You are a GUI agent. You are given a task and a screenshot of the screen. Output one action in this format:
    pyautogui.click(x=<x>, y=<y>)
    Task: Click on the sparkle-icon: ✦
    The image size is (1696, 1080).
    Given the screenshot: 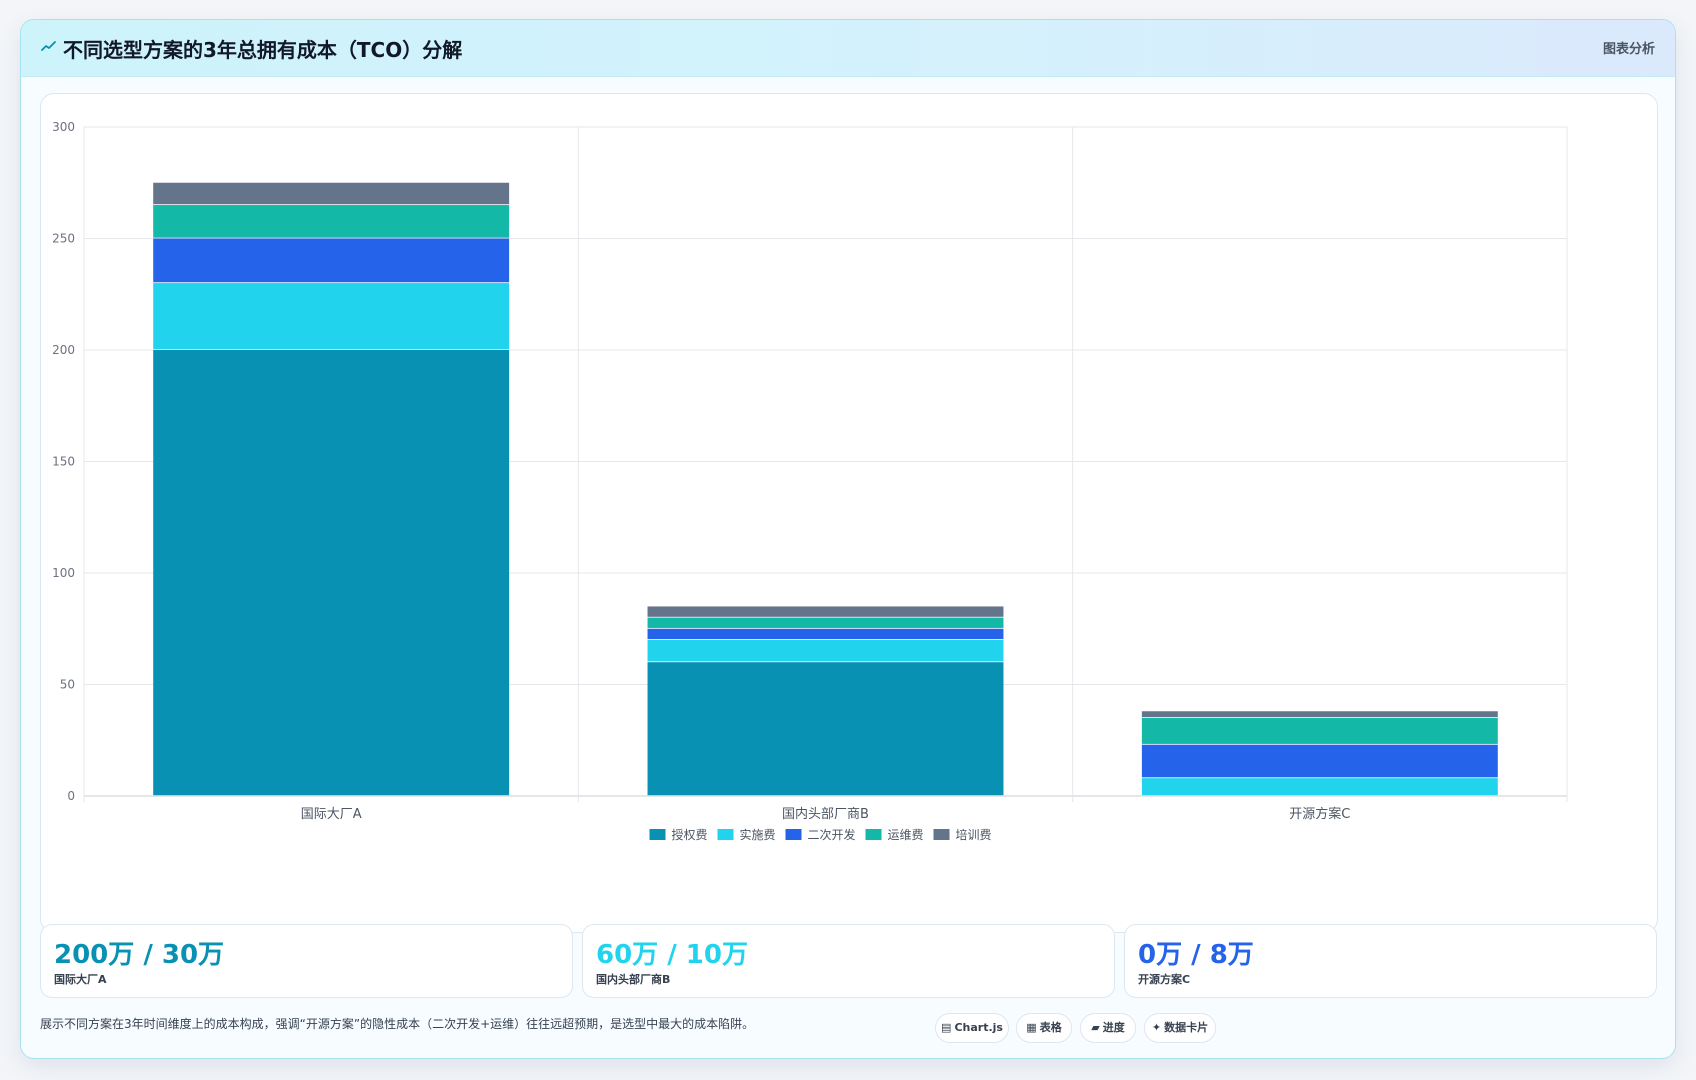 What is the action you would take?
    pyautogui.click(x=1156, y=1027)
    